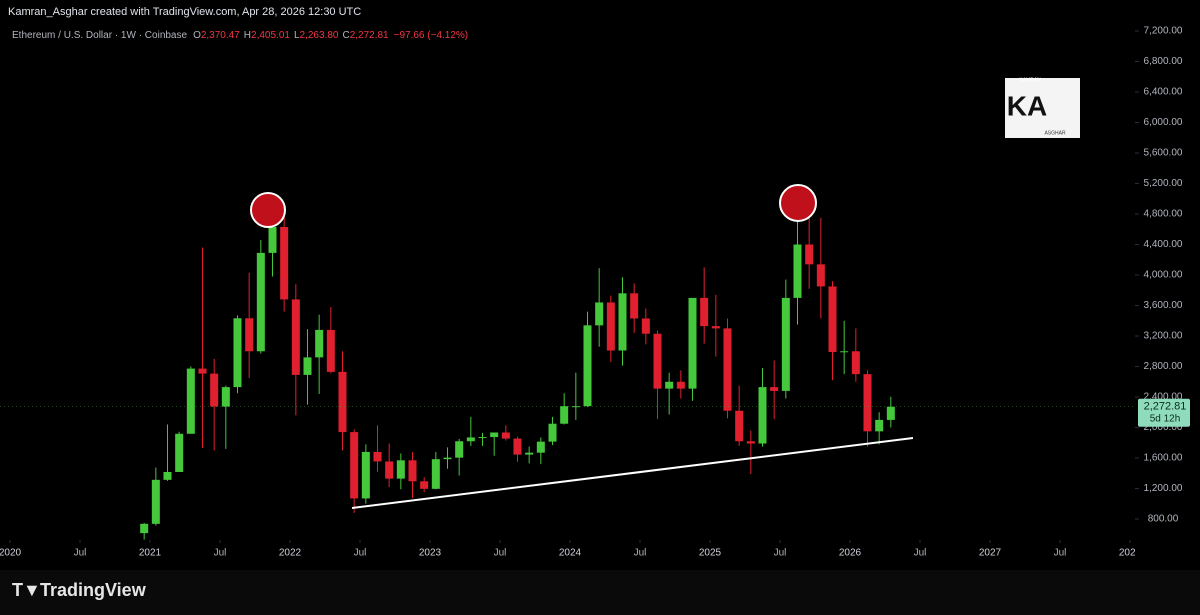 This screenshot has height=615, width=1200. I want to click on watermark-bg, so click(1042, 108).